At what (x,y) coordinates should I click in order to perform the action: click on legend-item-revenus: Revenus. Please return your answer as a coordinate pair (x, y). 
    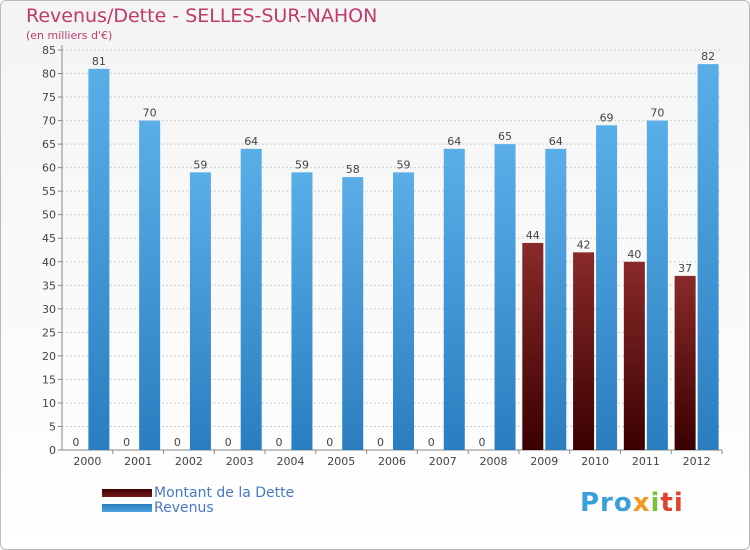
    Looking at the image, I should click on (198, 508).